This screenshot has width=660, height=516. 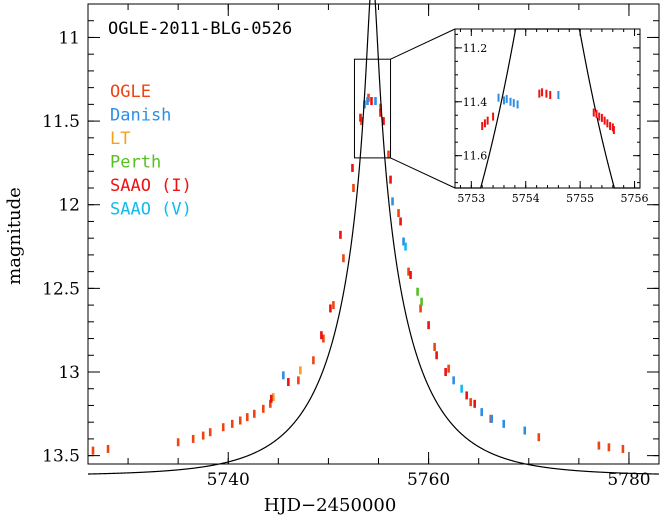 What do you see at coordinates (475, 48) in the screenshot?
I see `inset-y-tick-label: 11.2` at bounding box center [475, 48].